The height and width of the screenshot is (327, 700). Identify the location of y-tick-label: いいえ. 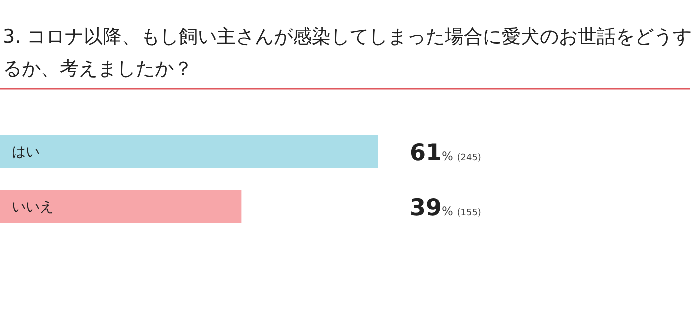
(33, 208).